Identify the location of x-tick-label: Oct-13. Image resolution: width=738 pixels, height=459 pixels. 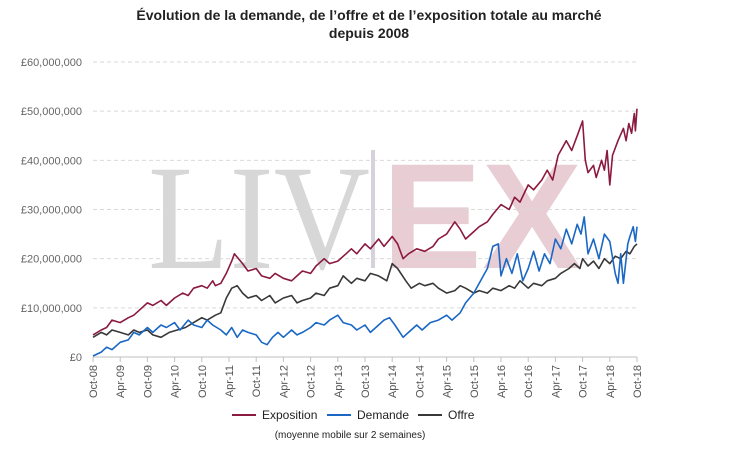
(366, 381).